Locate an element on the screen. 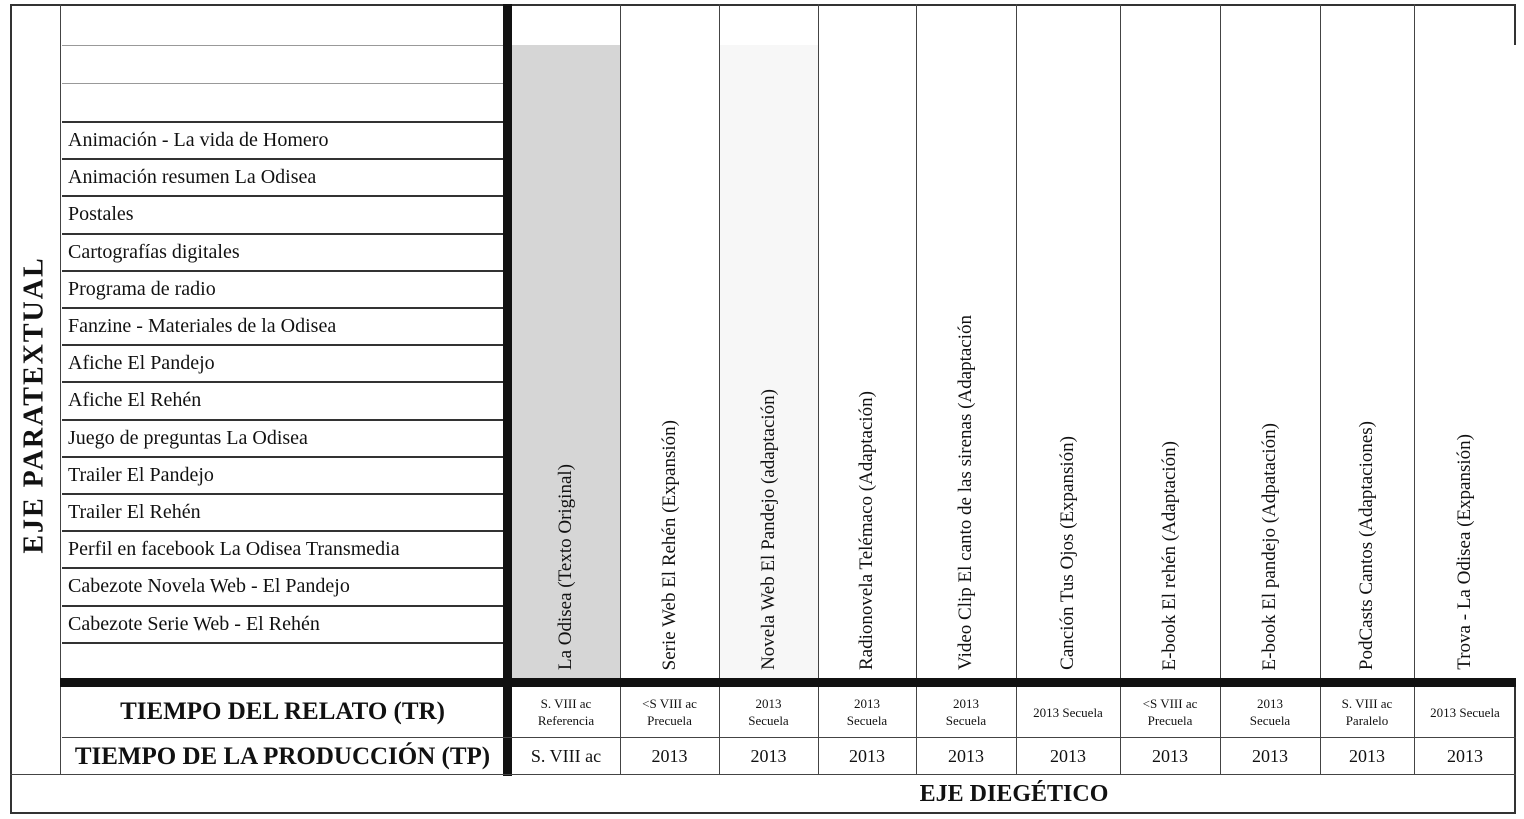  paratextual-item: Perfil en facebook La Odisea Transmedia is located at coordinates (234, 549).